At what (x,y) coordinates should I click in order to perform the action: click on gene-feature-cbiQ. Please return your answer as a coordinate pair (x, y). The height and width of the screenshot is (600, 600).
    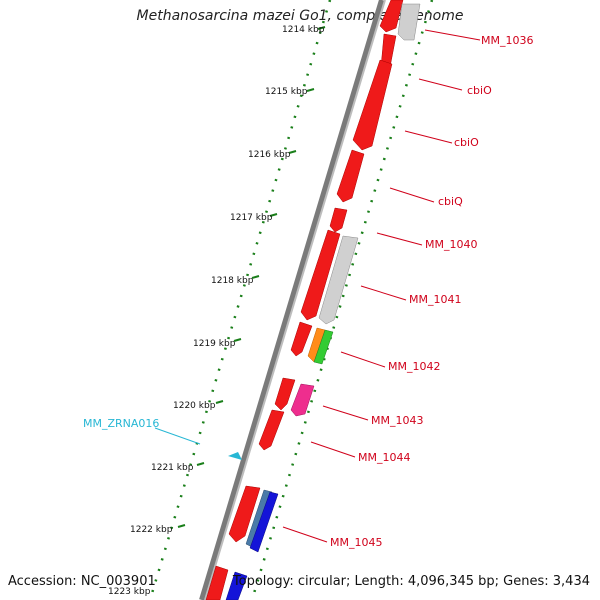
    Looking at the image, I should click on (338, 220).